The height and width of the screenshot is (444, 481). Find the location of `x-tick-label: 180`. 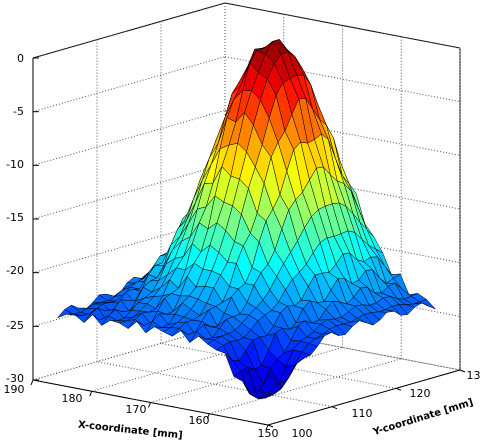

x-tick-label: 180 is located at coordinates (72, 398).